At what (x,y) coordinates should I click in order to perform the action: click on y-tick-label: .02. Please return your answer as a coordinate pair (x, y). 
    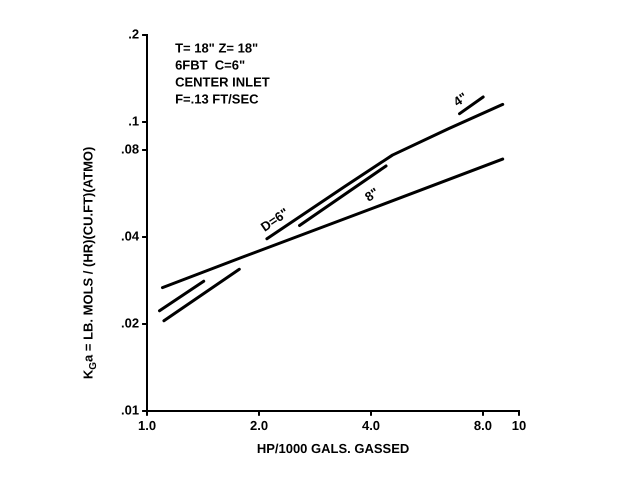
    Looking at the image, I should click on (130, 322).